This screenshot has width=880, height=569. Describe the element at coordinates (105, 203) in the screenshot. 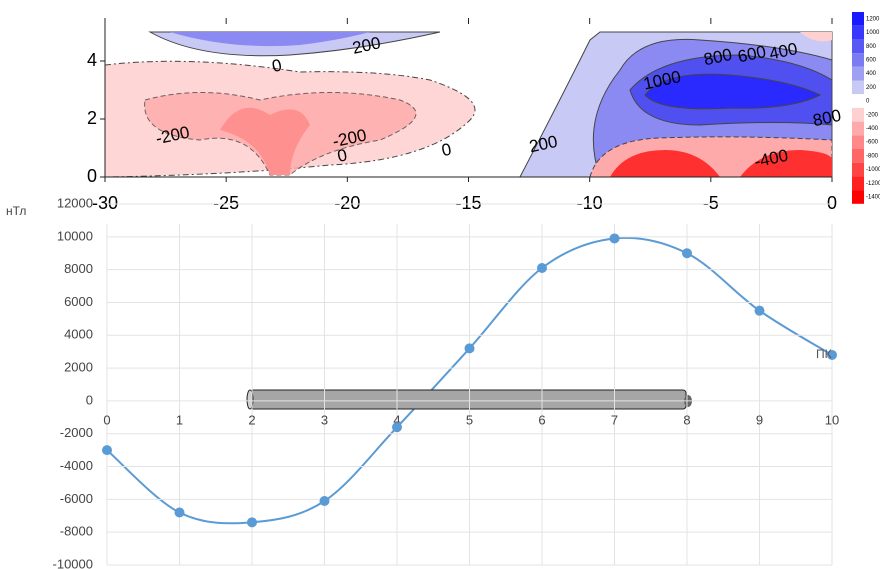

I see `x-tick-label: -30` at that location.